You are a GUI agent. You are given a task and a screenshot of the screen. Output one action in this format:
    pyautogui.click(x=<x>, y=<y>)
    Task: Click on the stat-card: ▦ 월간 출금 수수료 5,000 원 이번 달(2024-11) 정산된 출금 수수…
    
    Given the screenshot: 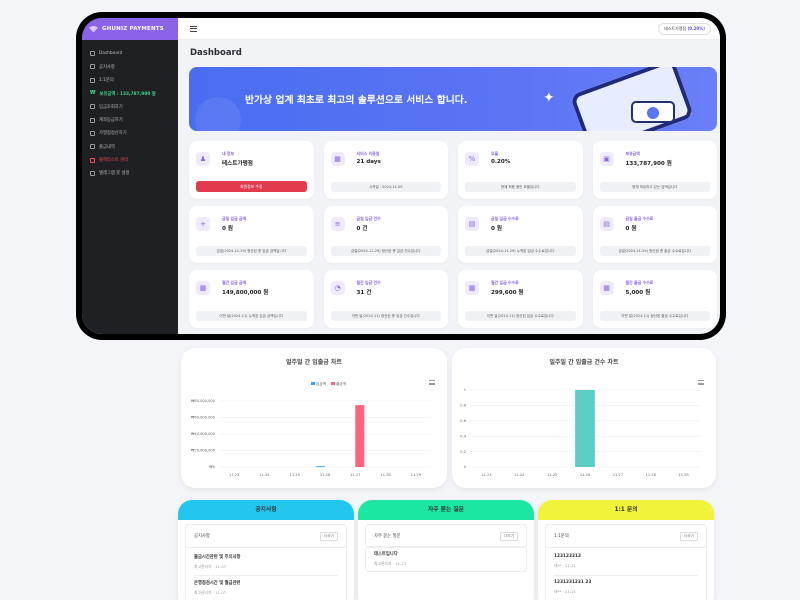 What is the action you would take?
    pyautogui.click(x=654, y=299)
    